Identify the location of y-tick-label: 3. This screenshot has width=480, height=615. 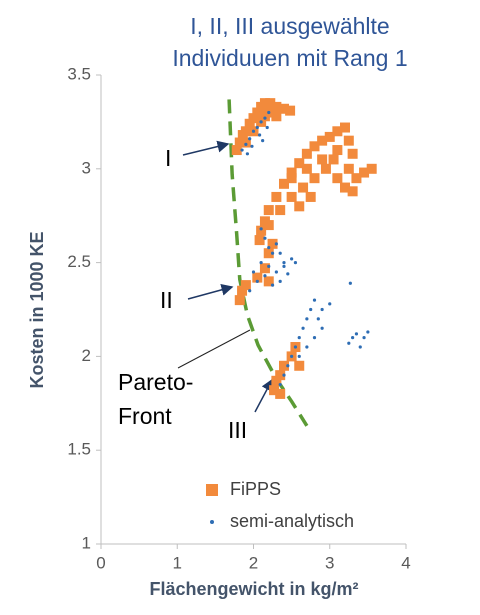
(86, 167).